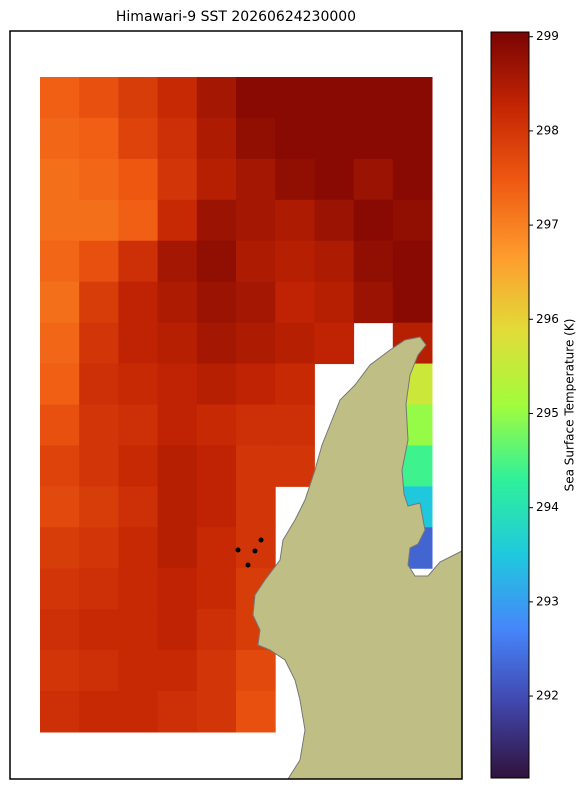 The image size is (588, 793). I want to click on colorbar-tick-label: 298, so click(547, 130).